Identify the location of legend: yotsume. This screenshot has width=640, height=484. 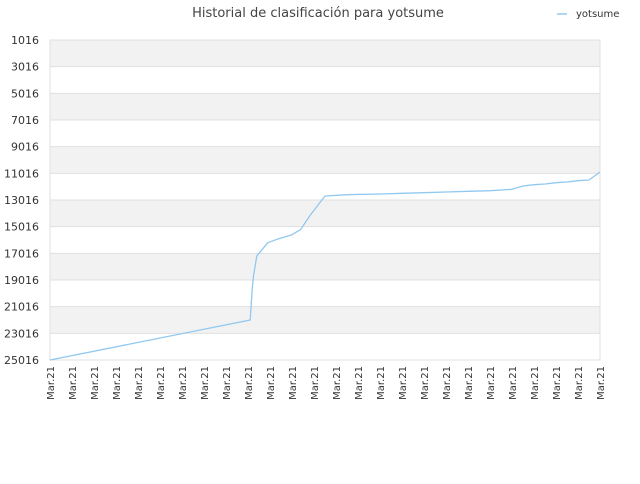
(588, 14).